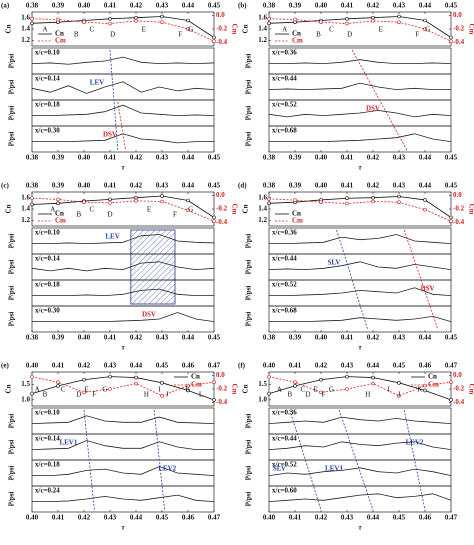 This screenshot has height=545, width=474. I want to click on x-tick-label: 0.43, so click(399, 338).